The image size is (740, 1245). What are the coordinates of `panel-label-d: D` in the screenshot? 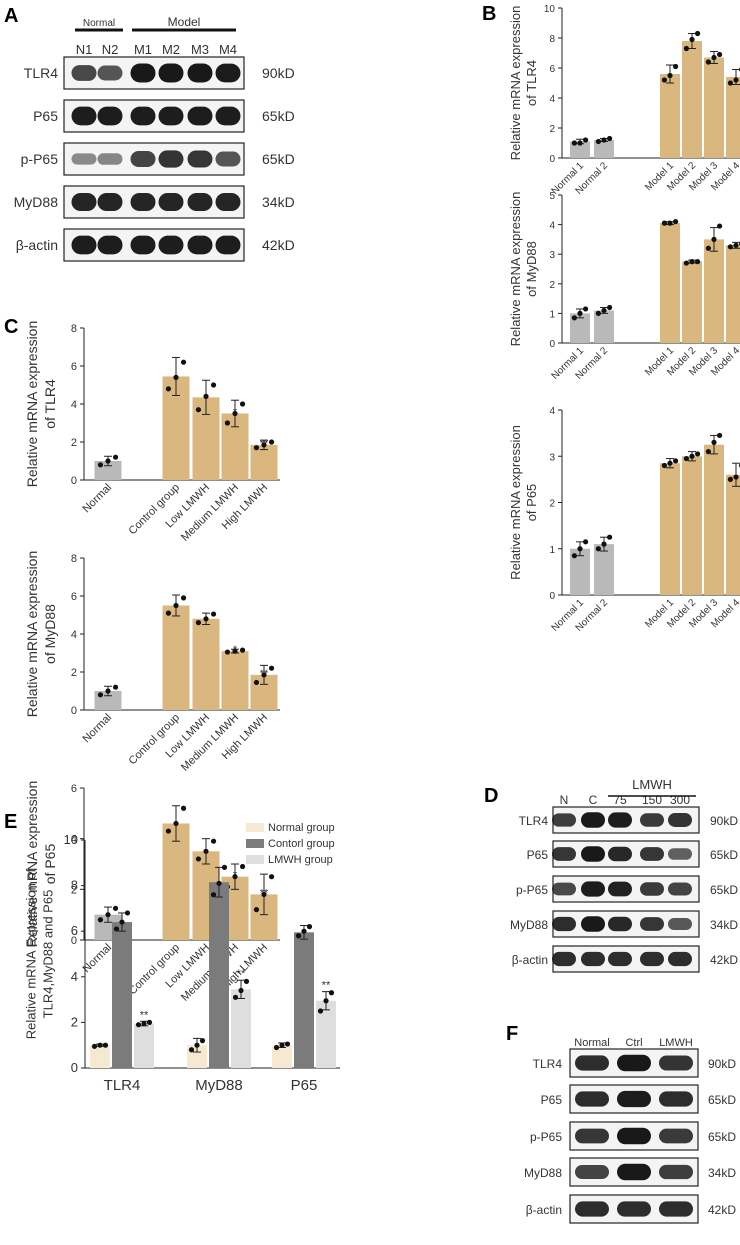 It's located at (491, 796).